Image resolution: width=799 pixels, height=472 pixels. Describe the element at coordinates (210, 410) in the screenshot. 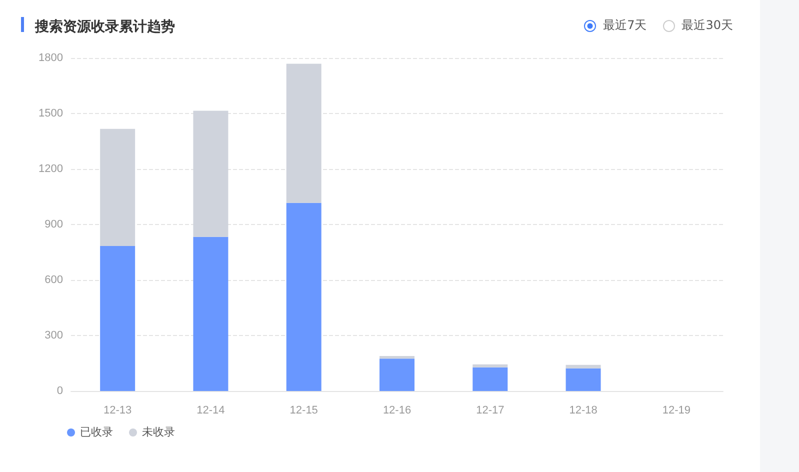

I see `x-tick-label: 12-14` at that location.